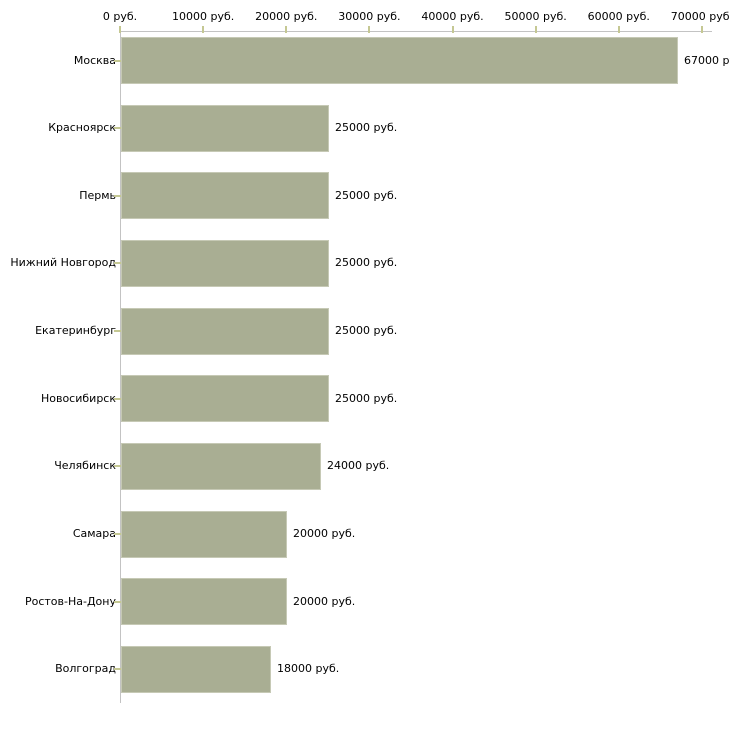 The width and height of the screenshot is (730, 730). What do you see at coordinates (94, 534) in the screenshot?
I see `category-label: Самара` at bounding box center [94, 534].